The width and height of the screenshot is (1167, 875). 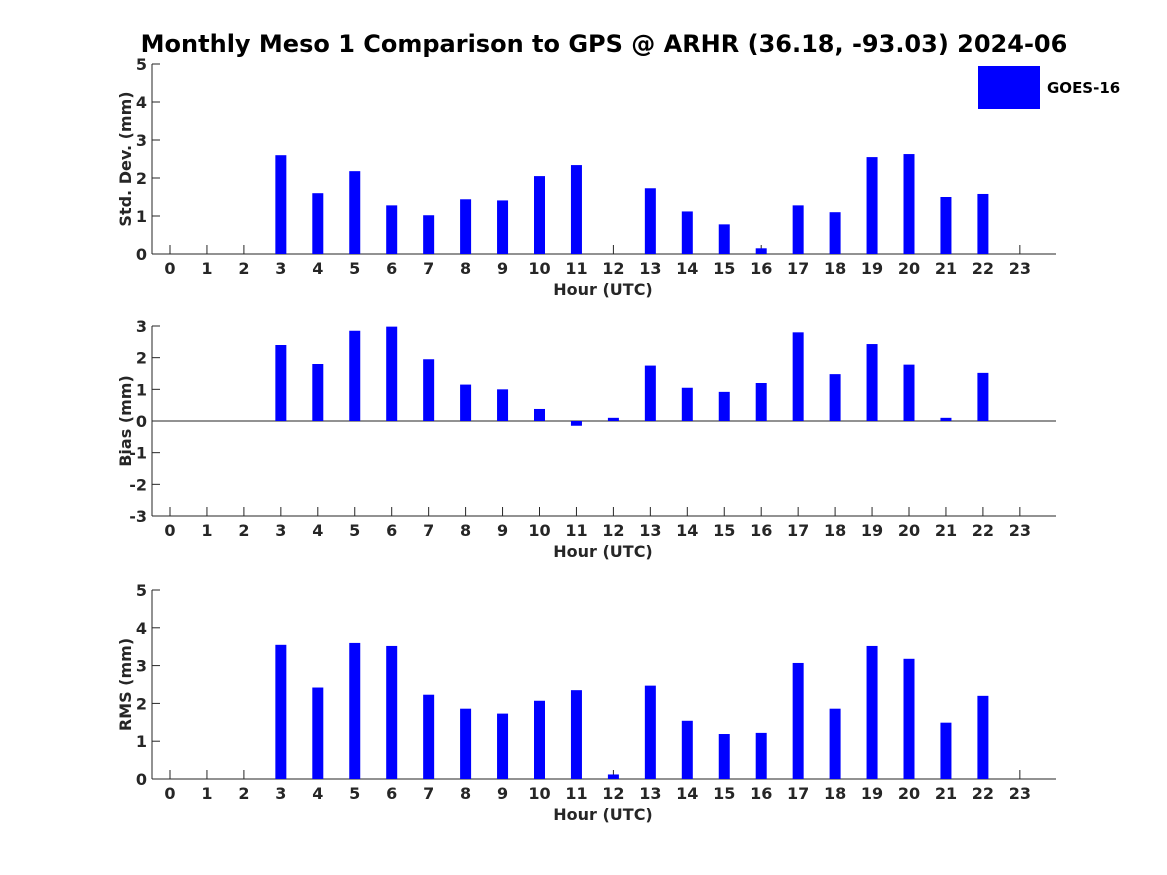 What do you see at coordinates (391, 268) in the screenshot?
I see `std-dev-x-tick-label: 6` at bounding box center [391, 268].